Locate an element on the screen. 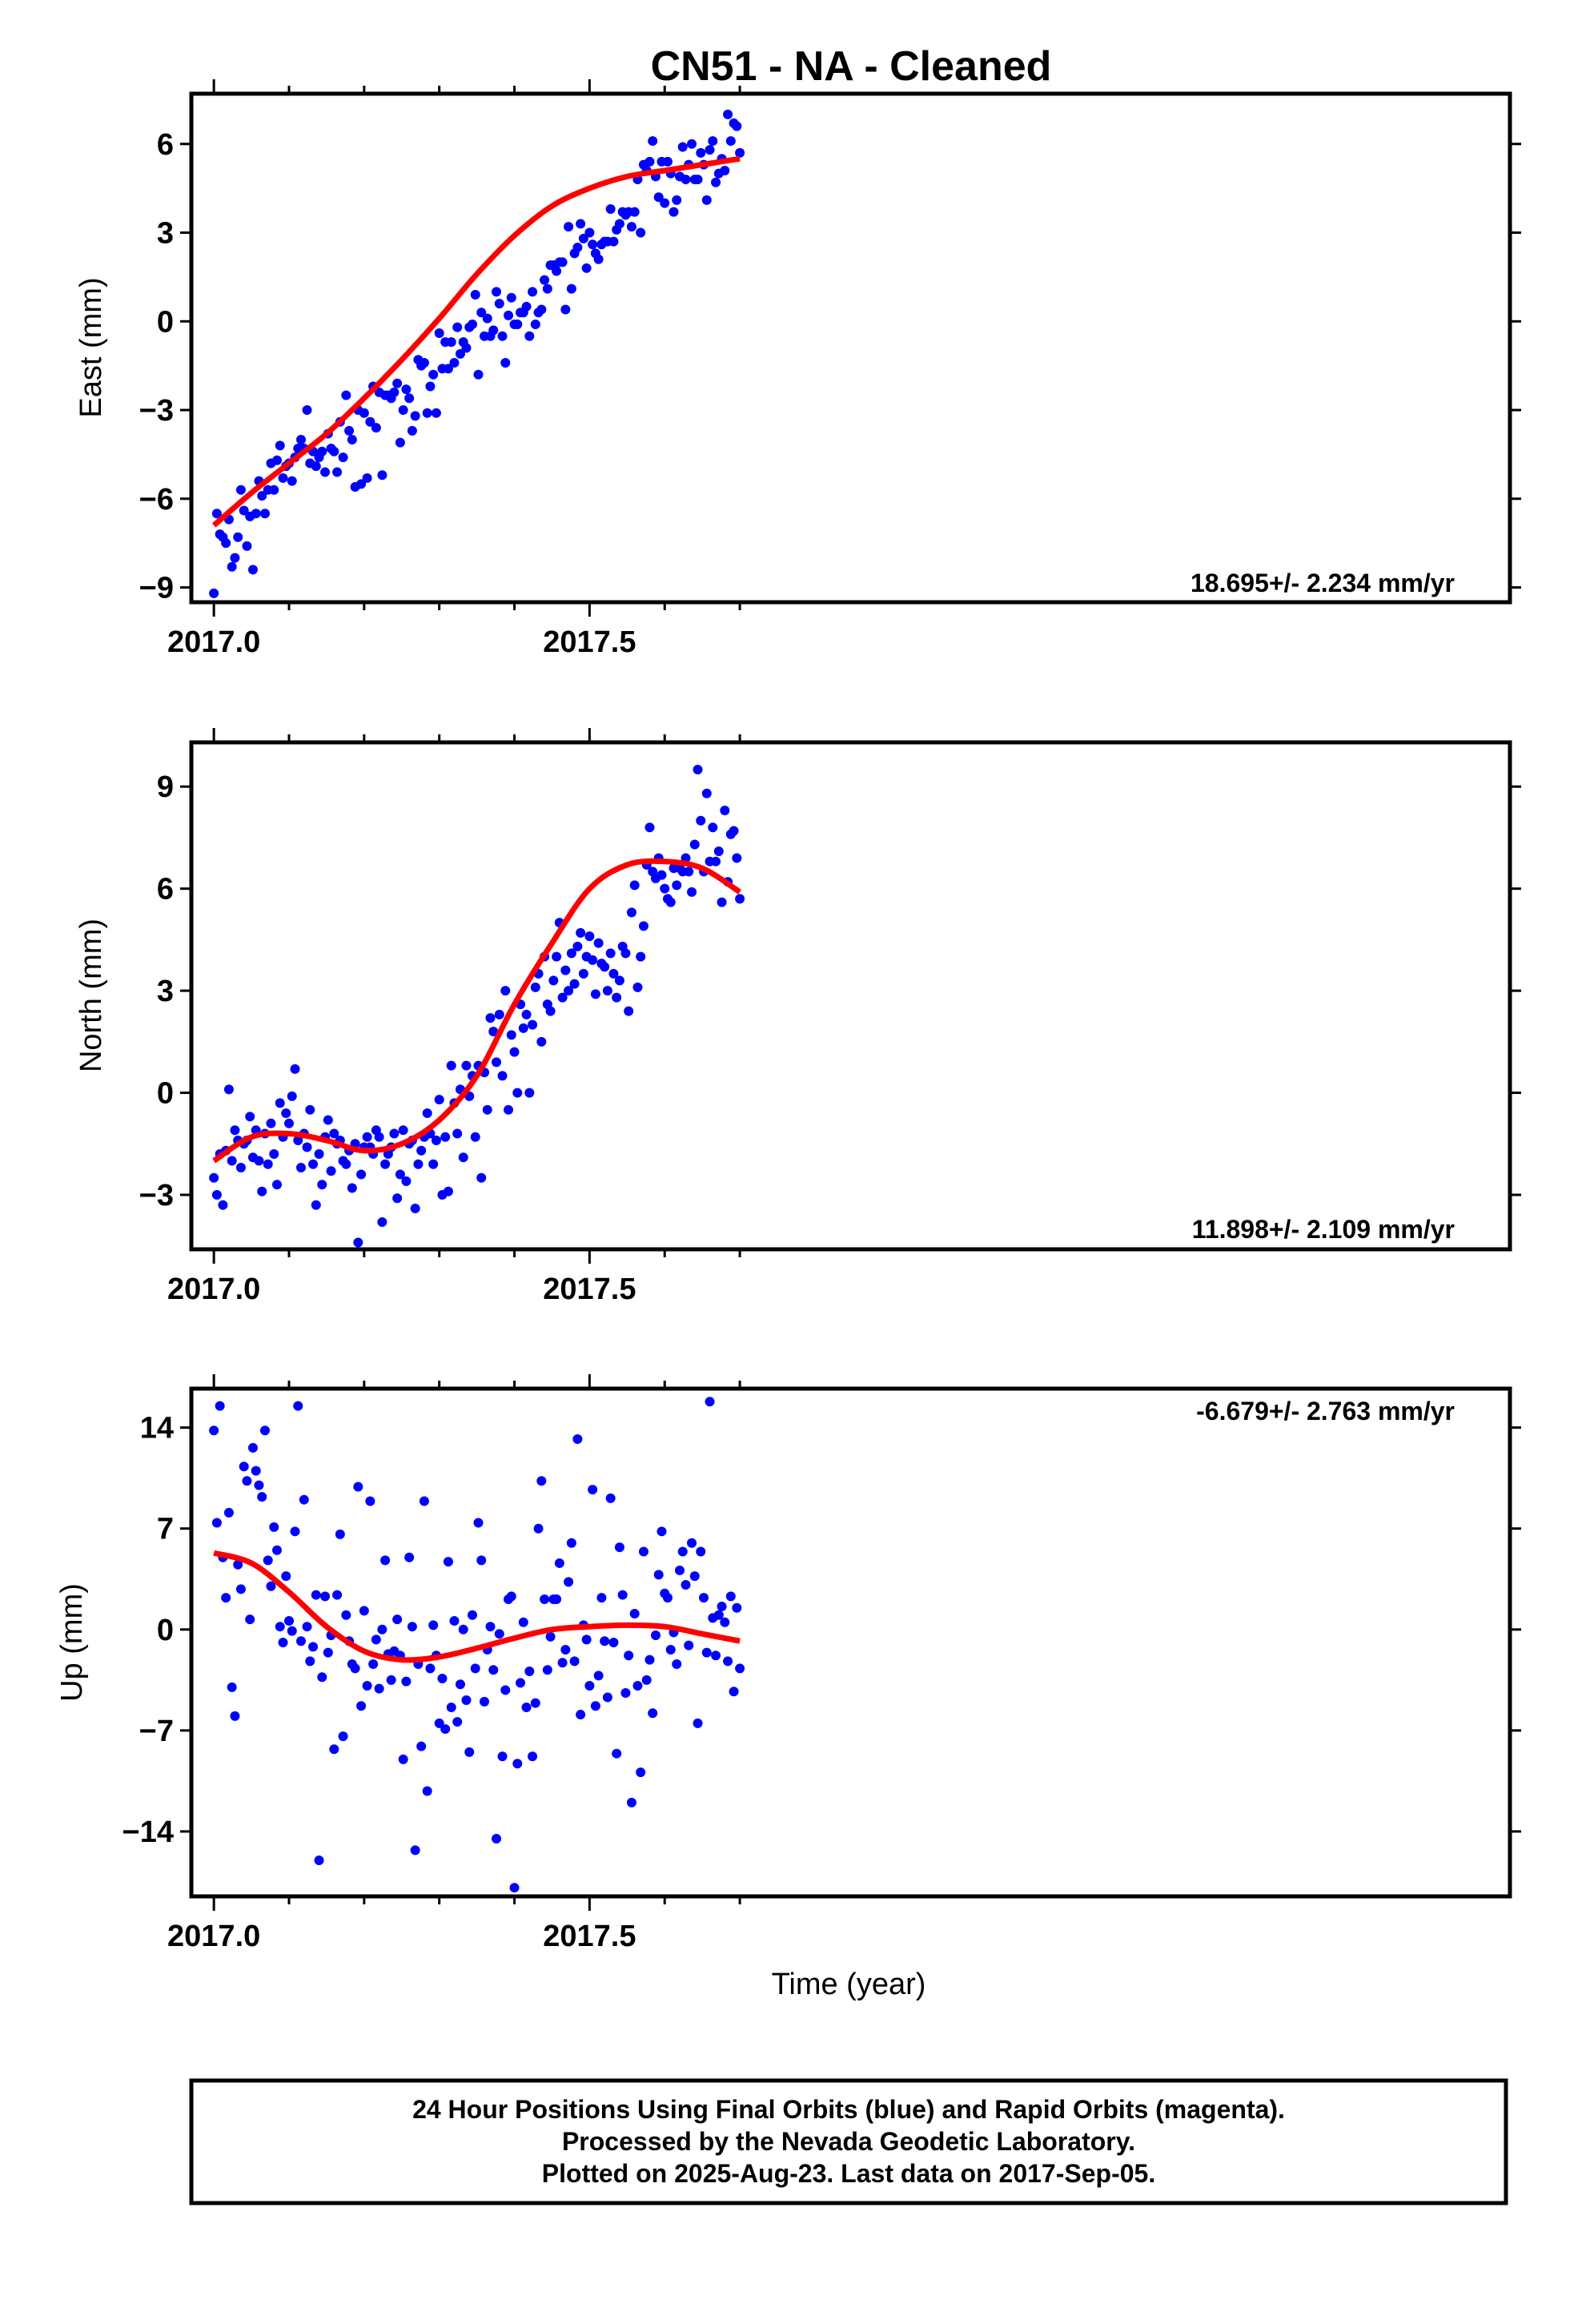 The height and width of the screenshot is (2324, 1582). north-ytick-label: 0 is located at coordinates (165, 1094).